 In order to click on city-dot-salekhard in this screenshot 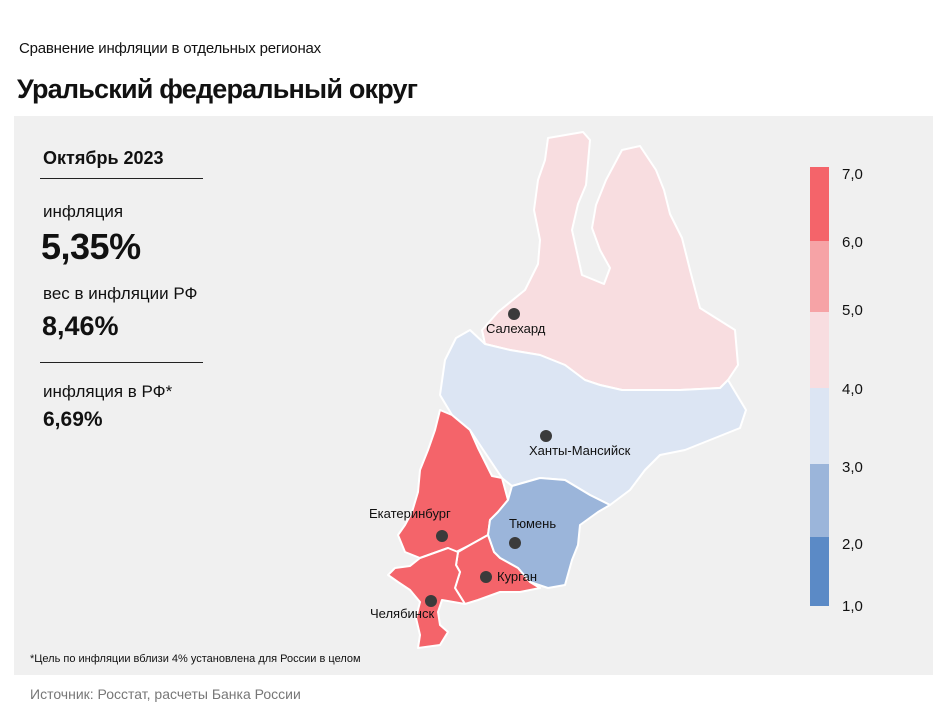, I will do `click(514, 314)`.